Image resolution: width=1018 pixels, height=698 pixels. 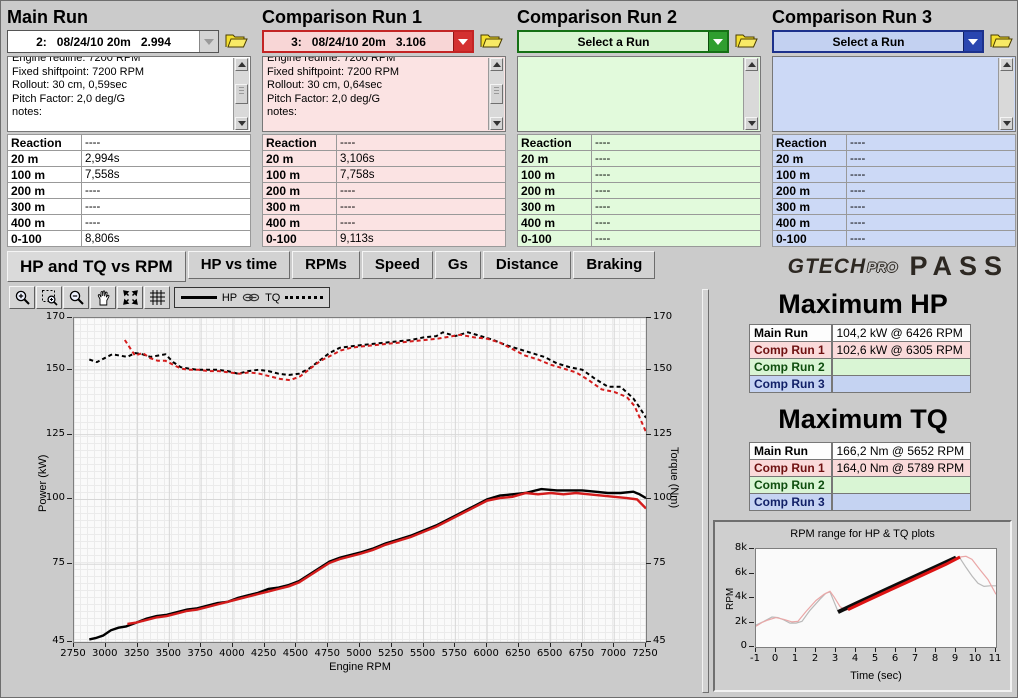 What do you see at coordinates (527, 265) in the screenshot?
I see `tab-distance: Distance` at bounding box center [527, 265].